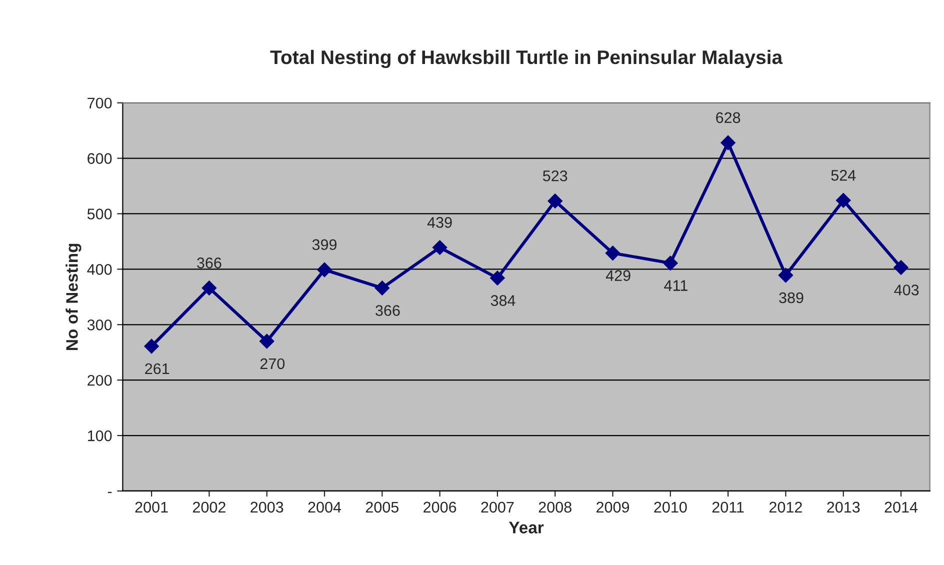 This screenshot has height=565, width=944. I want to click on x-tick-label: 2013, so click(843, 507).